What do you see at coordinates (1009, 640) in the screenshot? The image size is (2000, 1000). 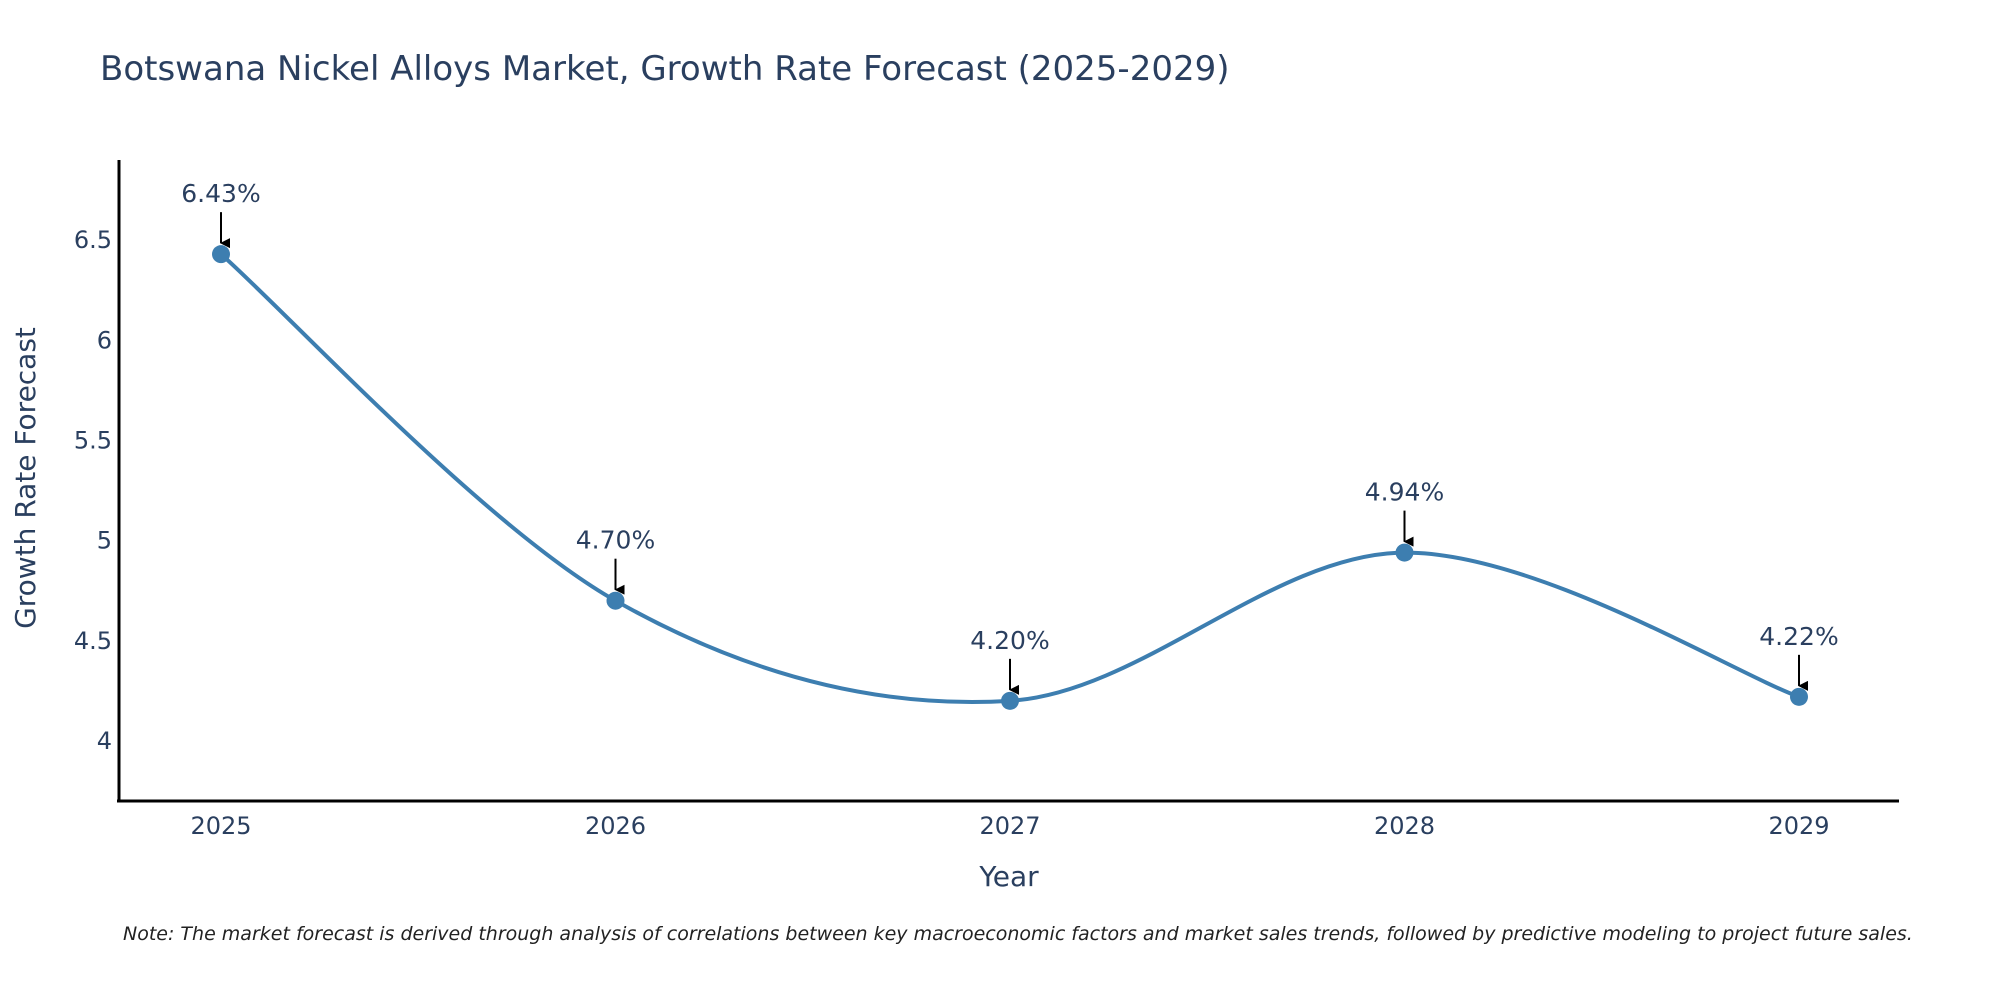 I see `data-label: 4.20%` at bounding box center [1009, 640].